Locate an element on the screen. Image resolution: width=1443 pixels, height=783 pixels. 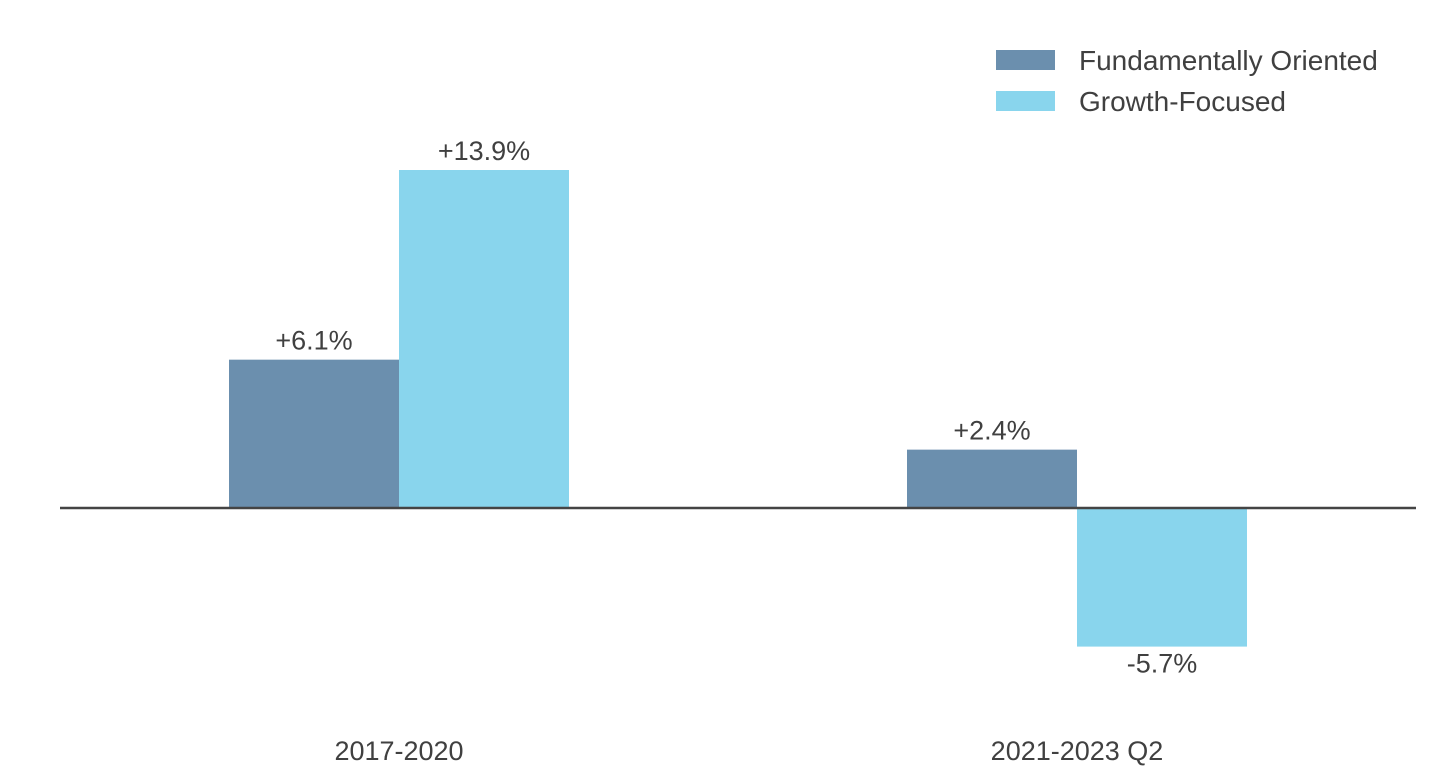
category-label: 2021-2023 Q2 is located at coordinates (1077, 751).